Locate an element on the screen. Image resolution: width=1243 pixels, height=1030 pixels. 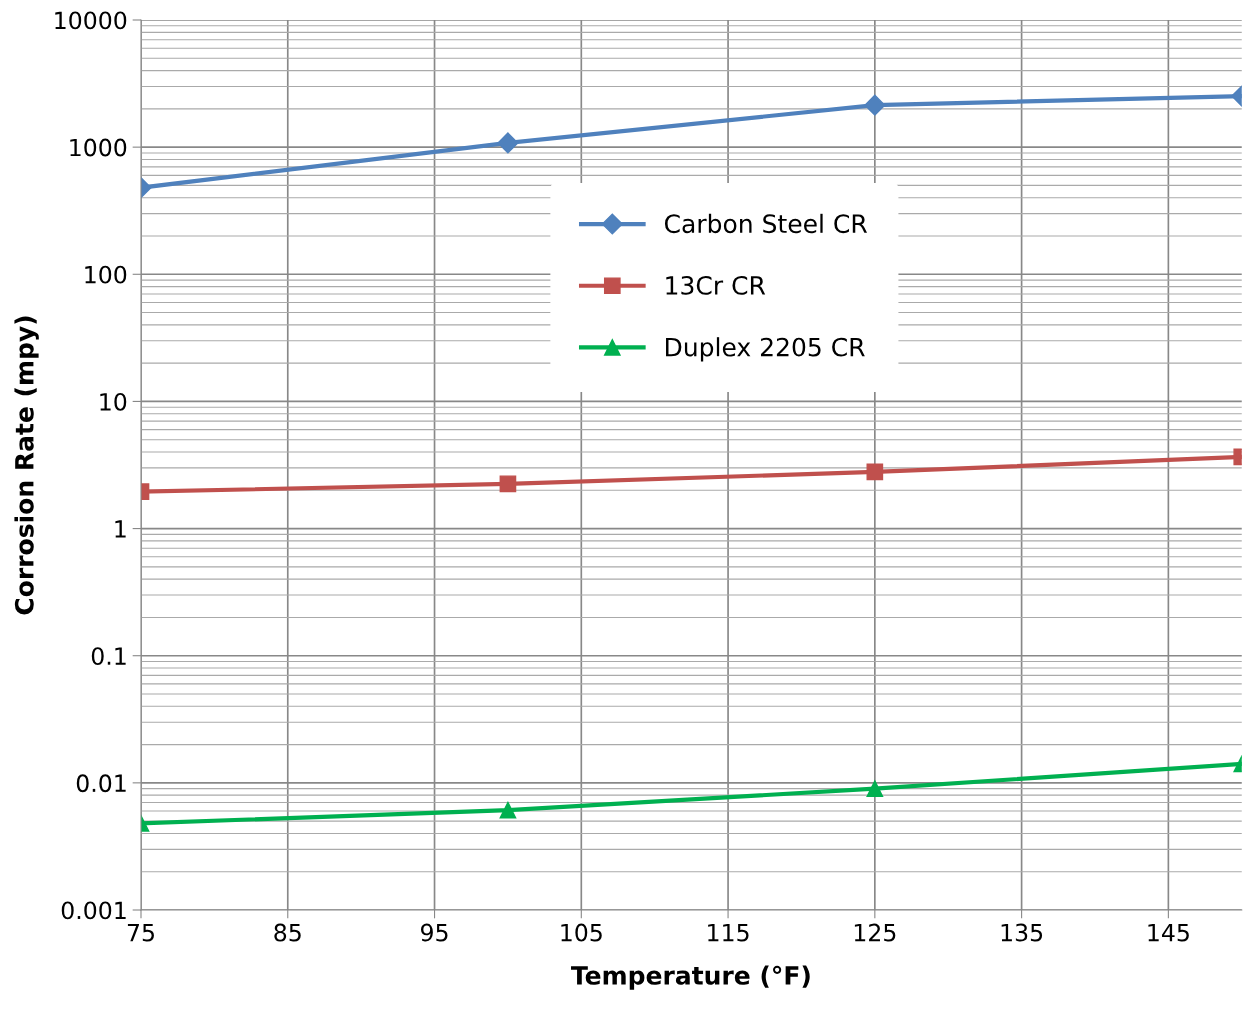
y-tick-label: 10000 is located at coordinates (91, 20).